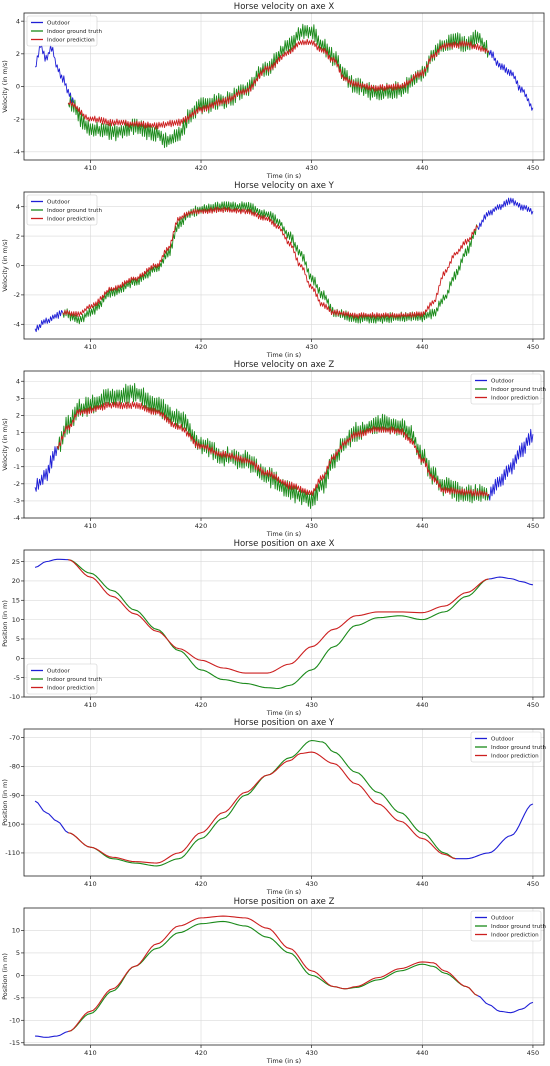 This screenshot has width=550, height=1066. Describe the element at coordinates (16, 562) in the screenshot. I see `y-tick-label: 25` at that location.